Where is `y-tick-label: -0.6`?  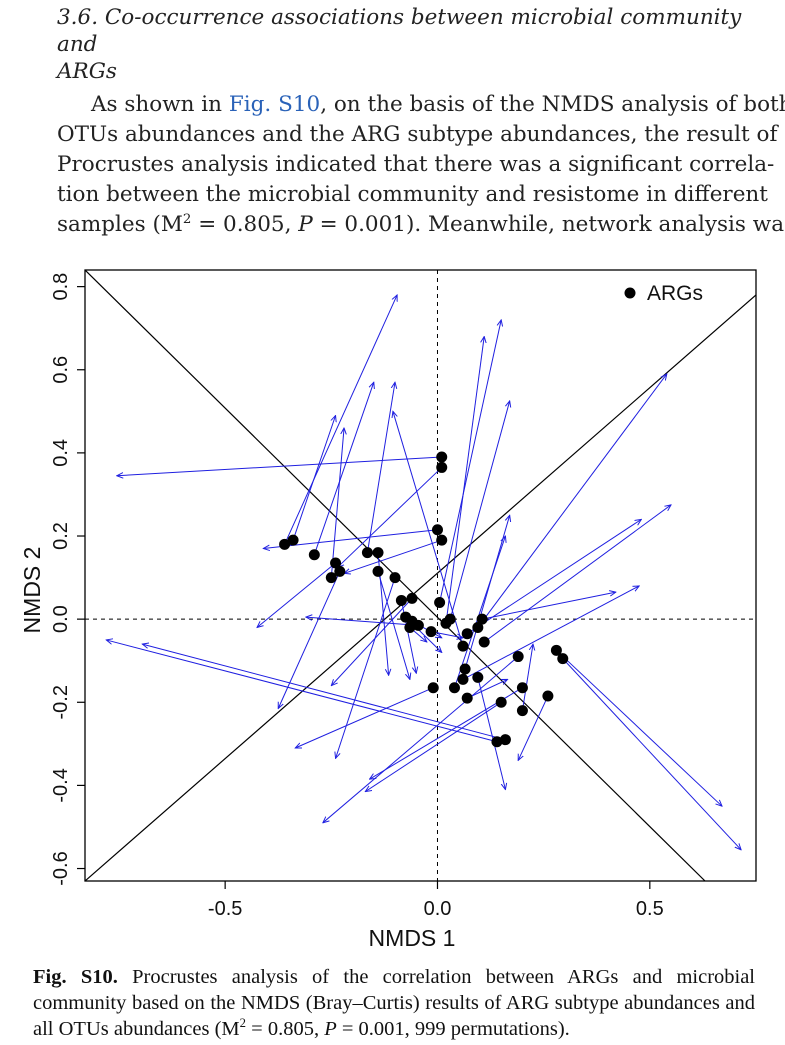
y-tick-label: -0.6 is located at coordinates (61, 868).